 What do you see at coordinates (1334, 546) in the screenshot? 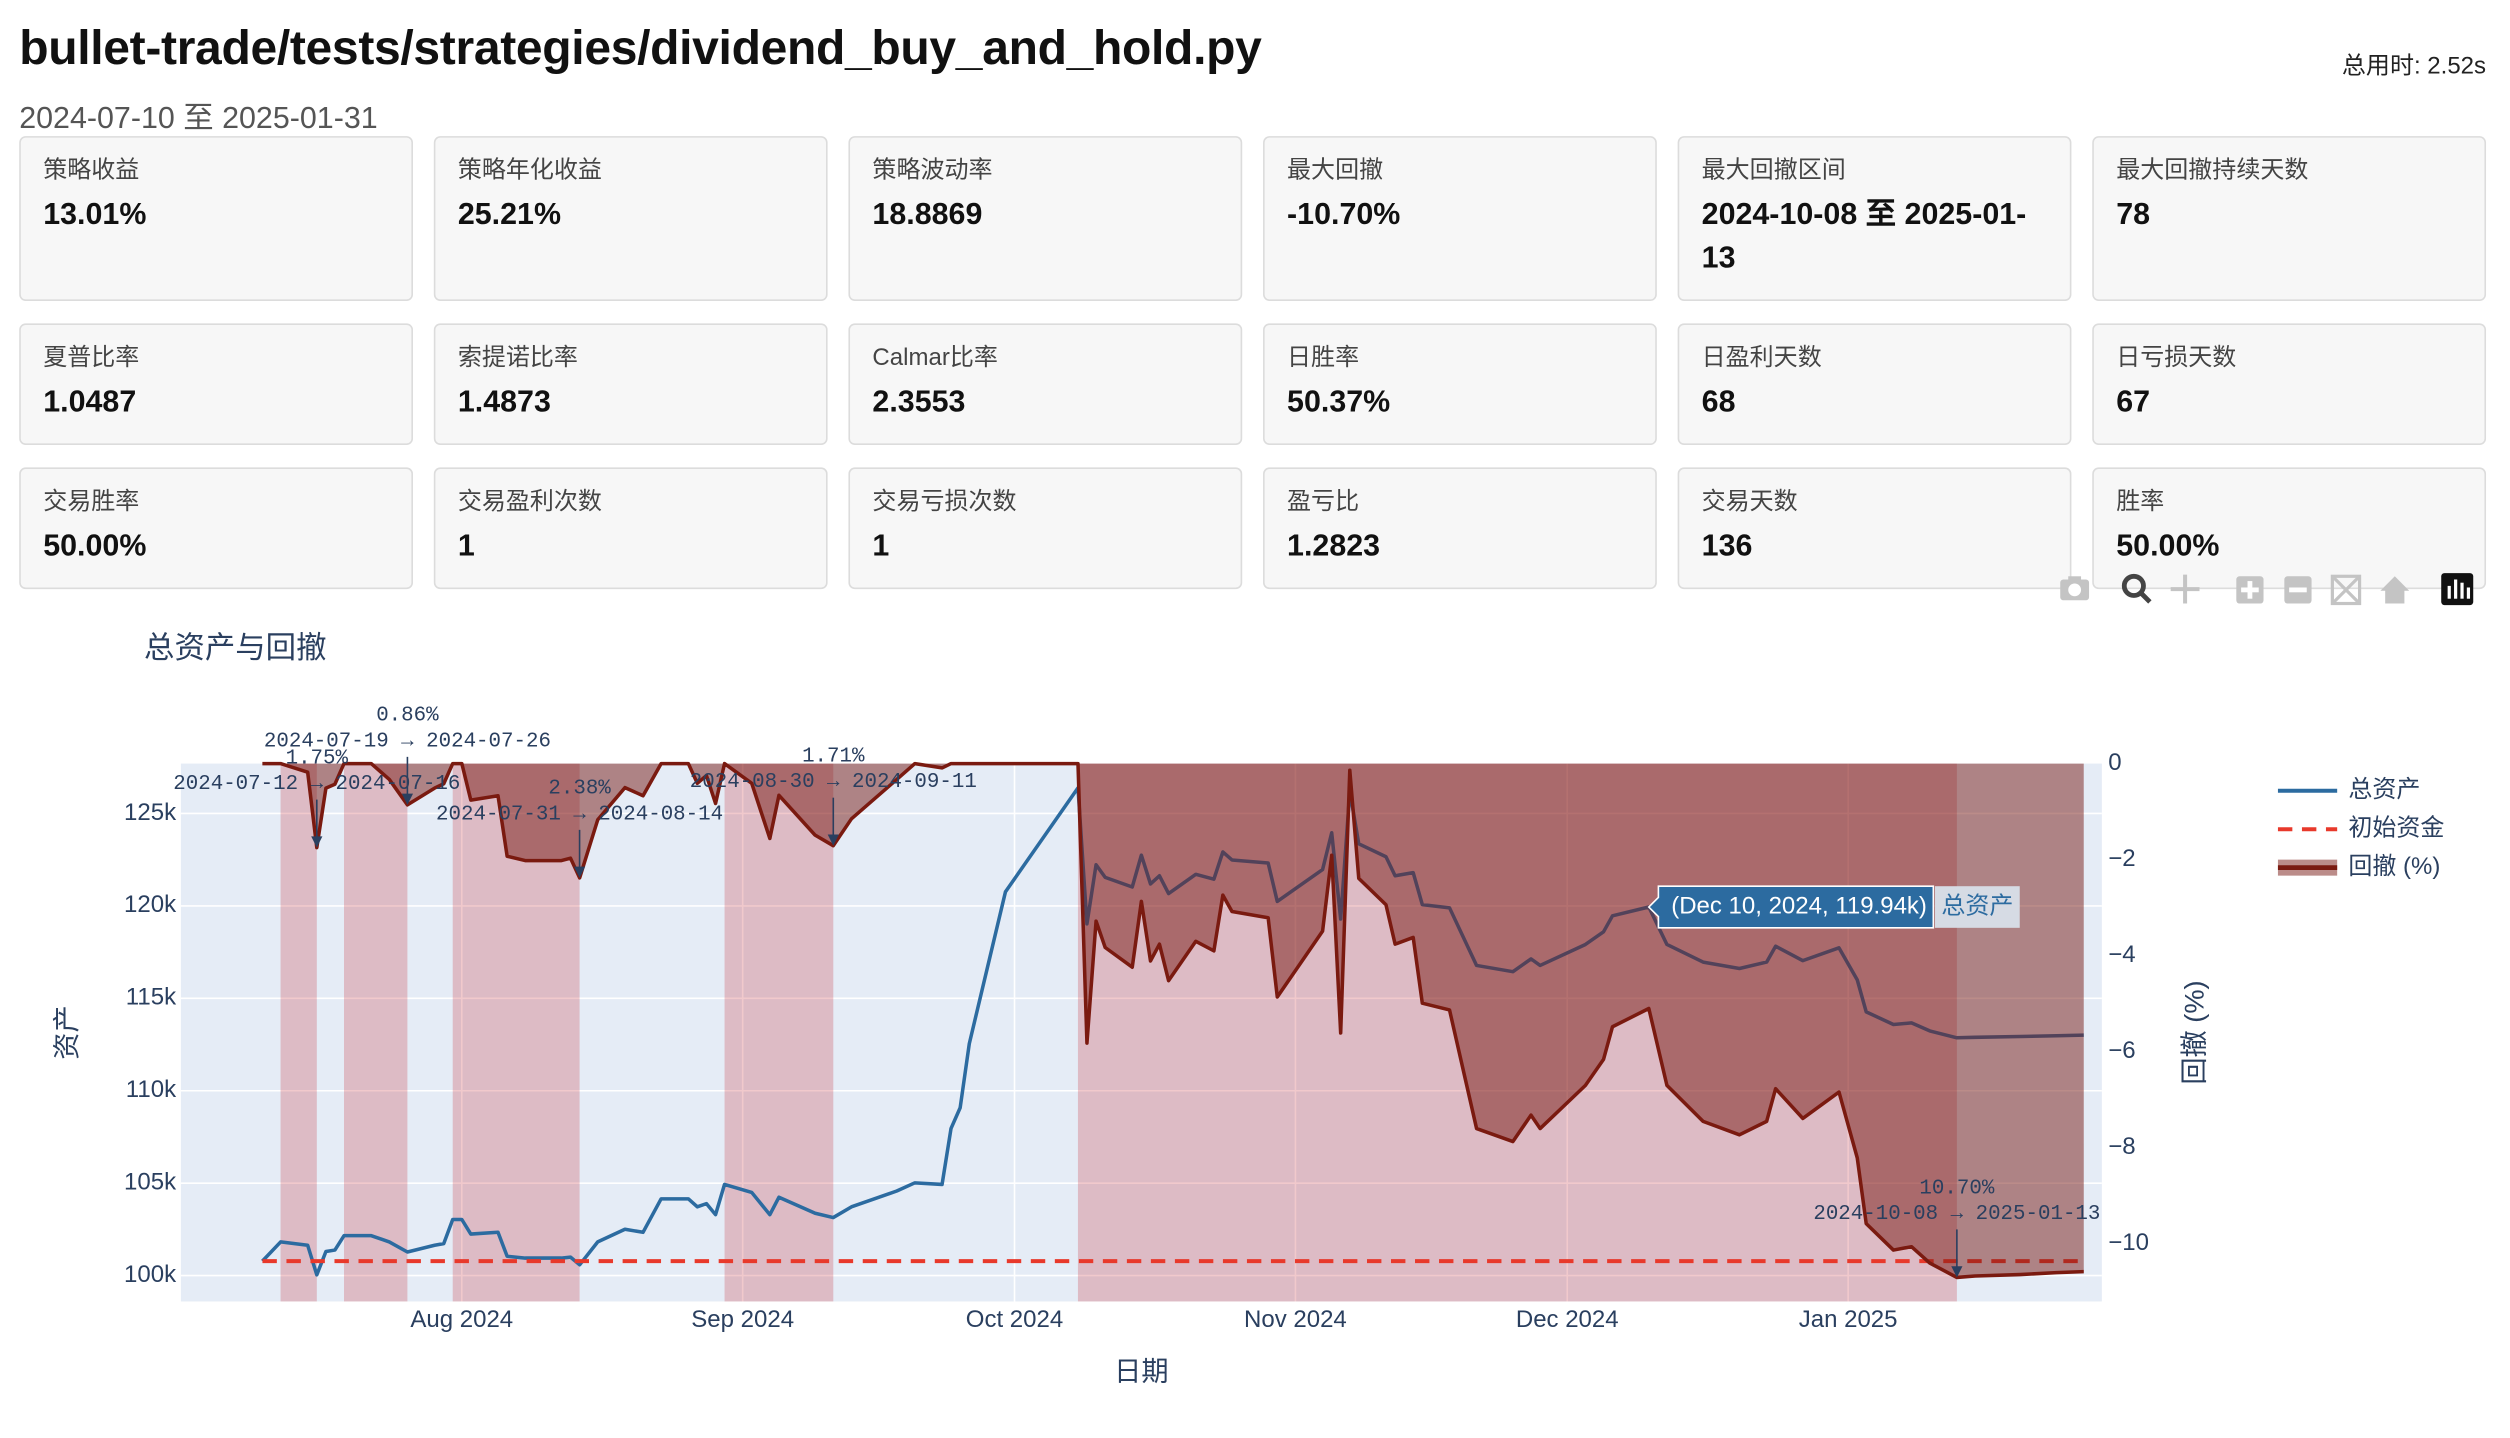
I see `metric-value: 1.2823` at bounding box center [1334, 546].